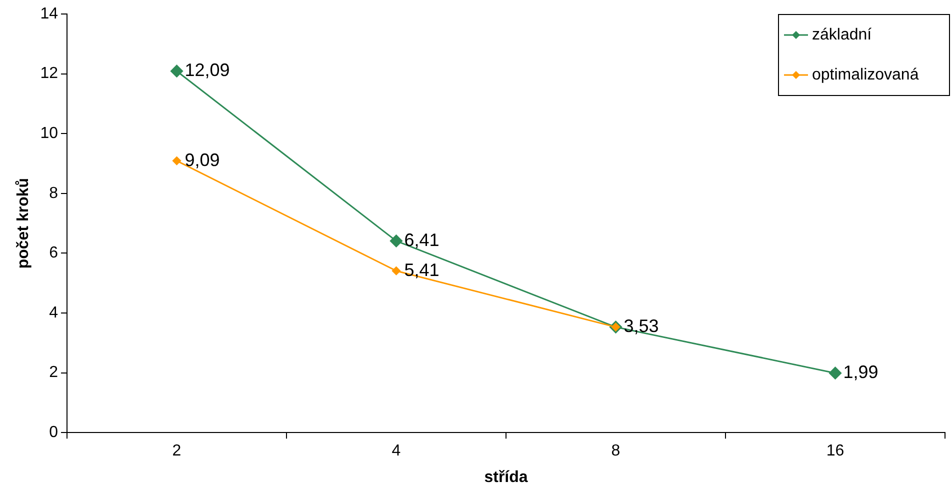 Image resolution: width=952 pixels, height=499 pixels. I want to click on legend-label: základní, so click(842, 35).